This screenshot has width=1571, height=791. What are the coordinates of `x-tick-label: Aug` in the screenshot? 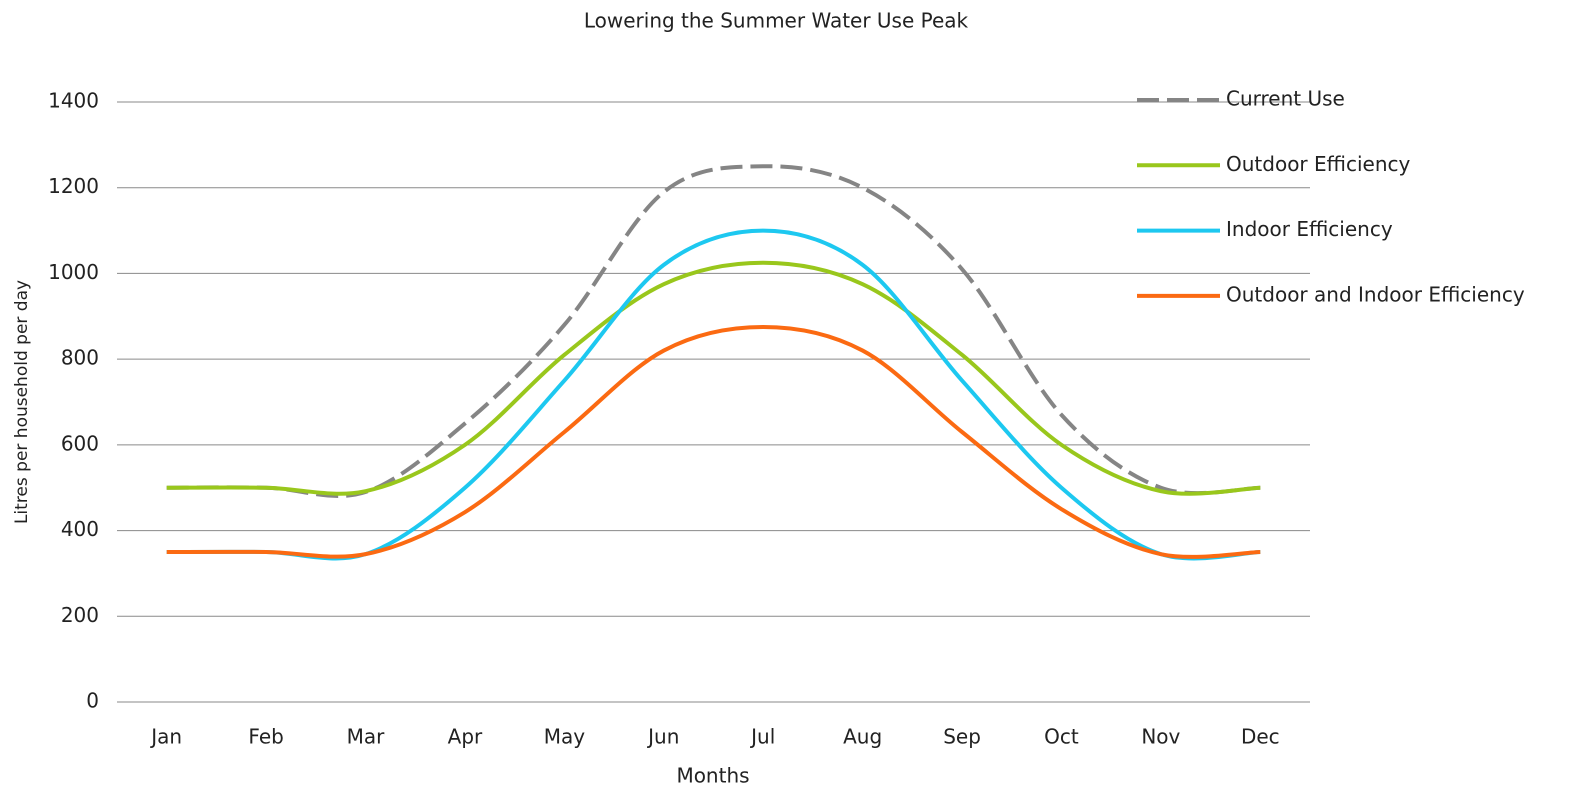 It's located at (862, 737).